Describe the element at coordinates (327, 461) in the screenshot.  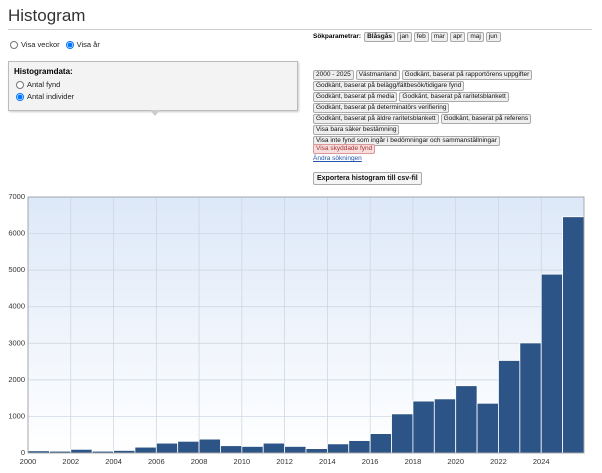
I see `x-tick-label: 2014` at that location.